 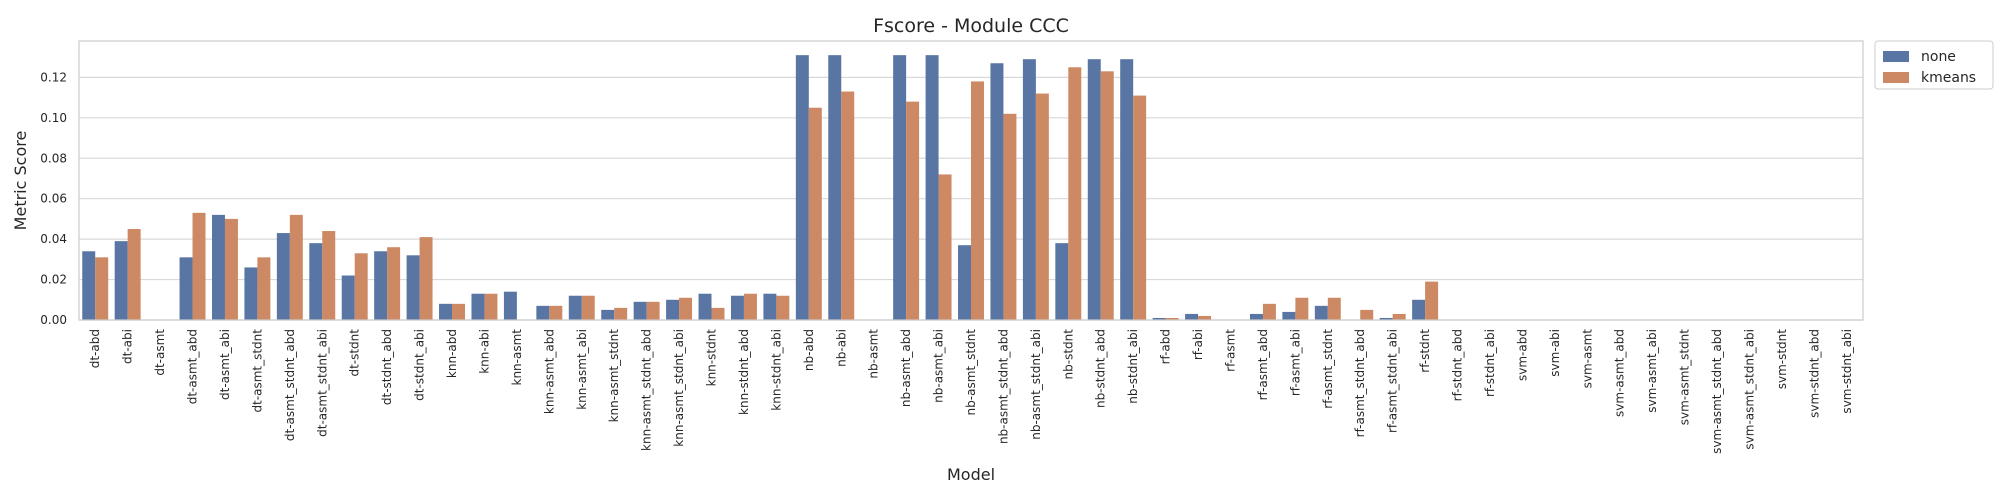 I want to click on x-tick-label: rf-asmt_abi, so click(x=1295, y=362).